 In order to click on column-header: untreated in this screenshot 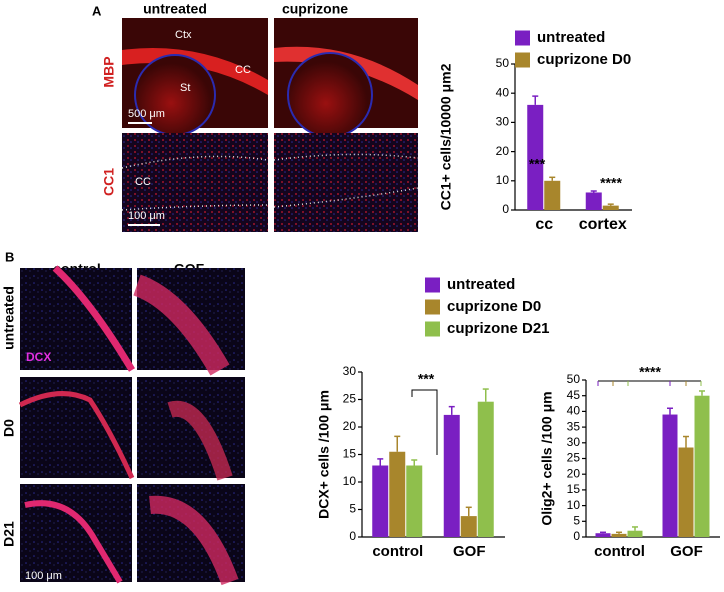, I will do `click(175, 9)`.